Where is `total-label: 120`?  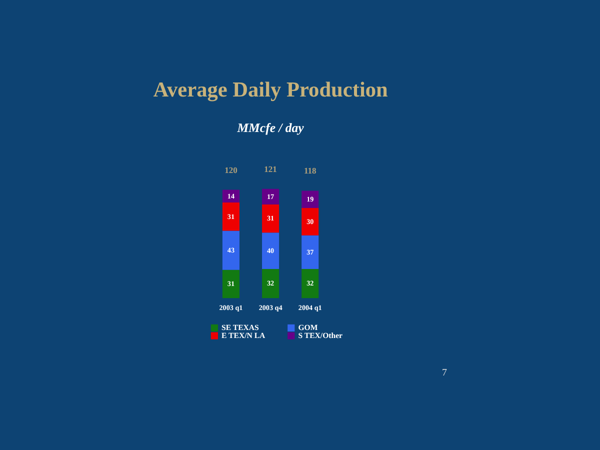
total-label: 120 is located at coordinates (231, 169).